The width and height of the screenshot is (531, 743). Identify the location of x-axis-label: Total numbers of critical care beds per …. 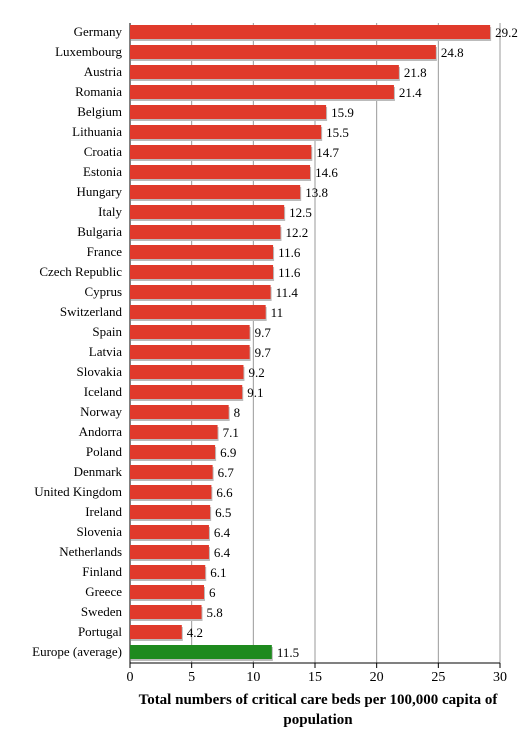
(319, 710).